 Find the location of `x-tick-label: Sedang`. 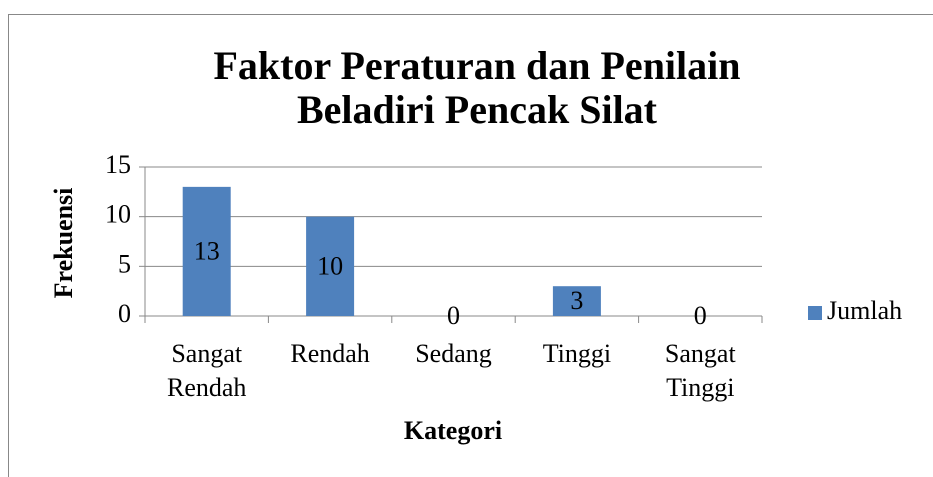

x-tick-label: Sedang is located at coordinates (453, 353).